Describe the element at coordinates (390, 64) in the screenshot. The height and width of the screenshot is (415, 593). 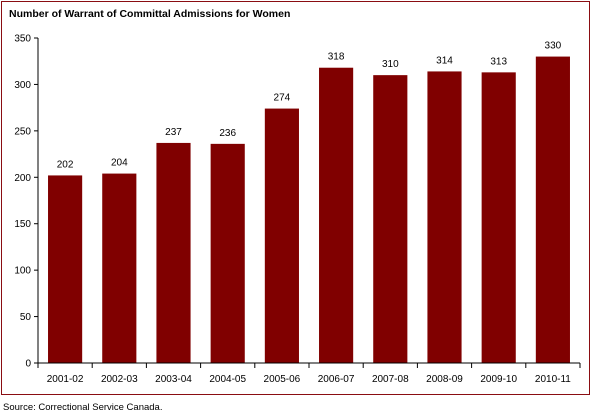
I see `data-label: 310` at that location.